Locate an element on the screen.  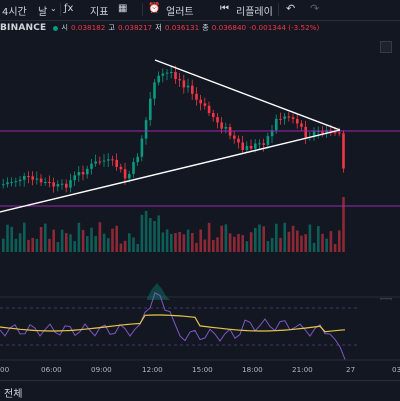
collapse-legend-button is located at coordinates (386, 47).